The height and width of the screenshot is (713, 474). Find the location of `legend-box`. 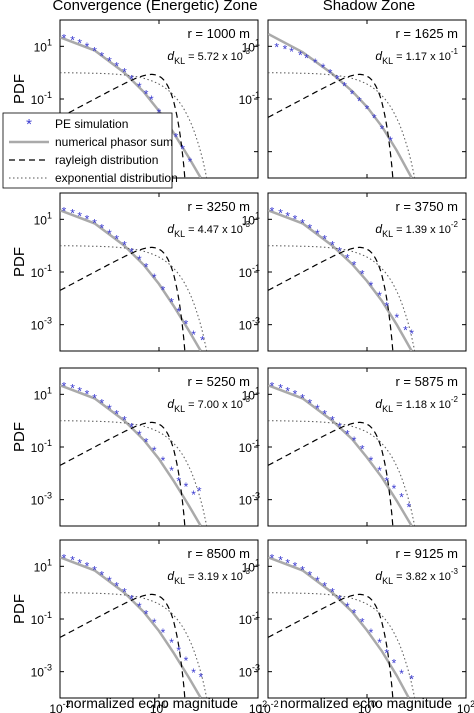

legend-box is located at coordinates (87, 150).